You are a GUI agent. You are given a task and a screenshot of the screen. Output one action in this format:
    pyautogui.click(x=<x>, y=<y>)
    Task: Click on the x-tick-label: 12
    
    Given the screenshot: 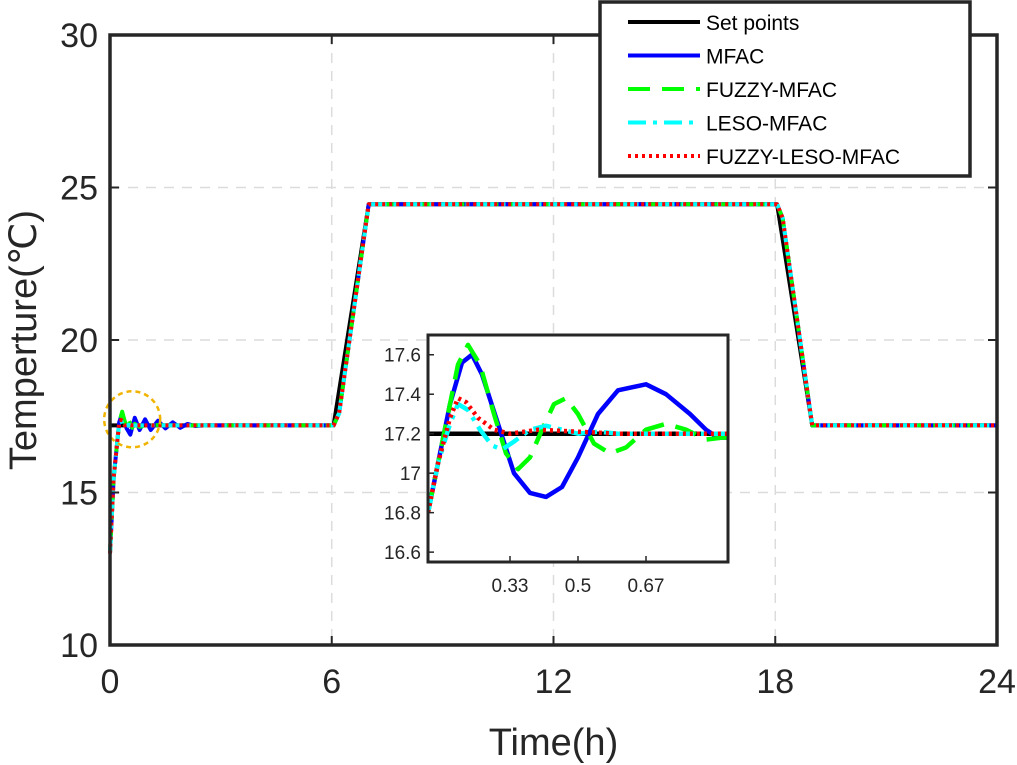 What is the action you would take?
    pyautogui.click(x=554, y=682)
    